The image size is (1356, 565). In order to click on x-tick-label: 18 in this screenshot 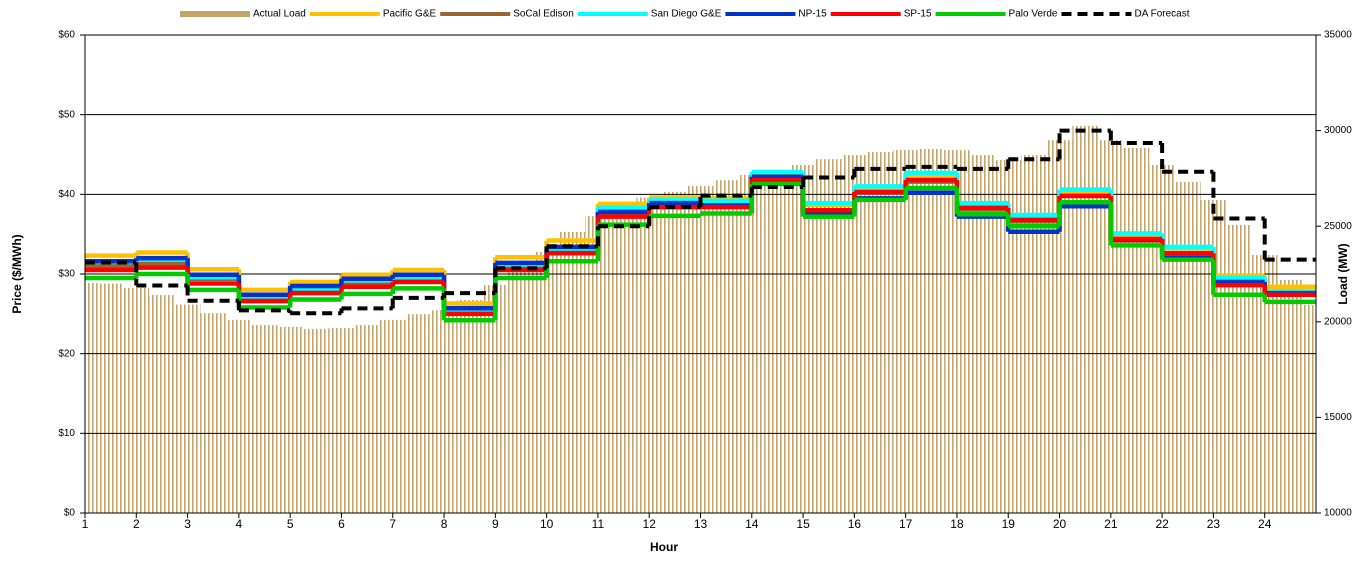, I will do `click(957, 524)`.